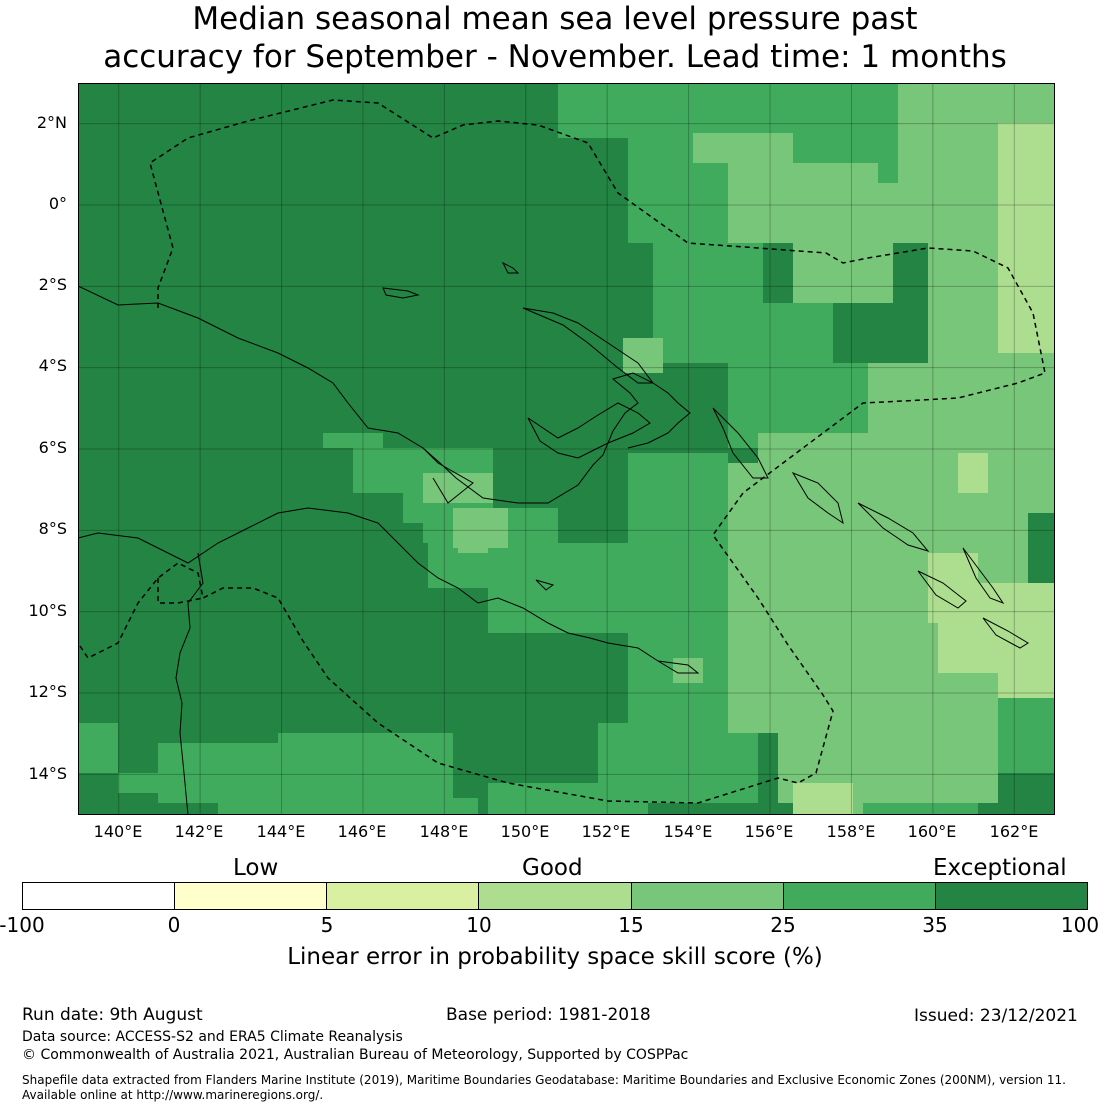 The image size is (1110, 1110). I want to click on gulf-of-papua, so click(448, 475).